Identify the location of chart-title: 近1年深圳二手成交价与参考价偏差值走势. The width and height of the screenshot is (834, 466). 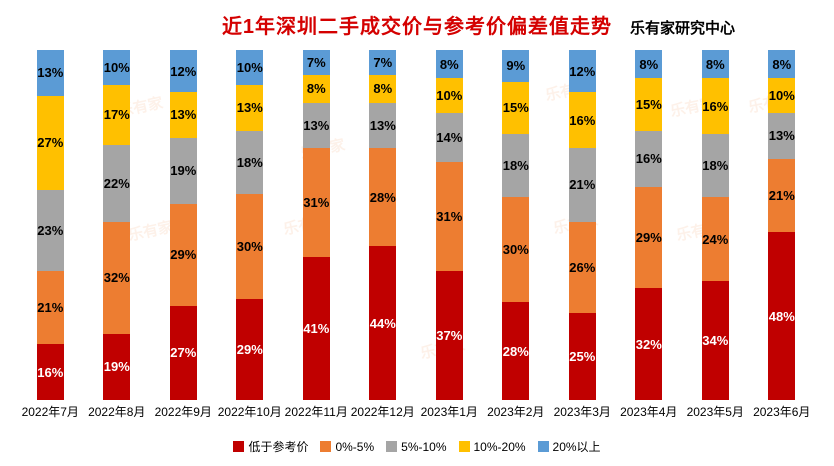
(417, 27).